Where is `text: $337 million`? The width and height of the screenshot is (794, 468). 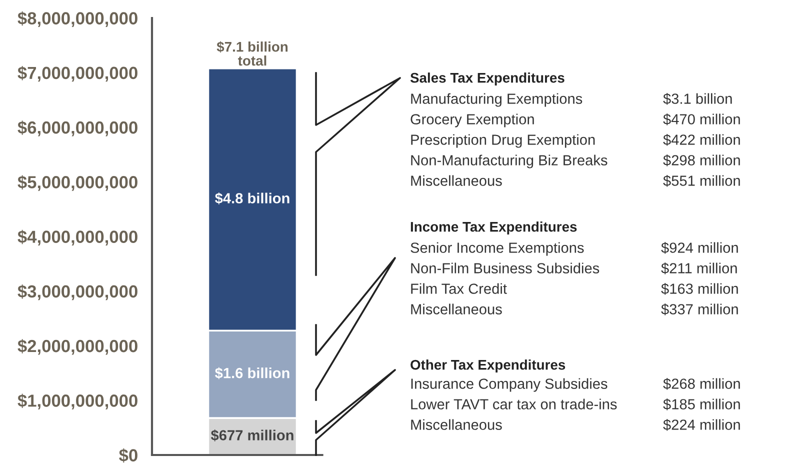 text: $337 million is located at coordinates (699, 309).